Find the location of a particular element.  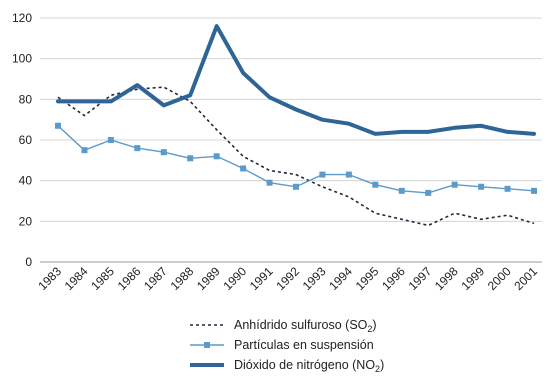

legend-label: Partículas en suspensión is located at coordinates (304, 345).